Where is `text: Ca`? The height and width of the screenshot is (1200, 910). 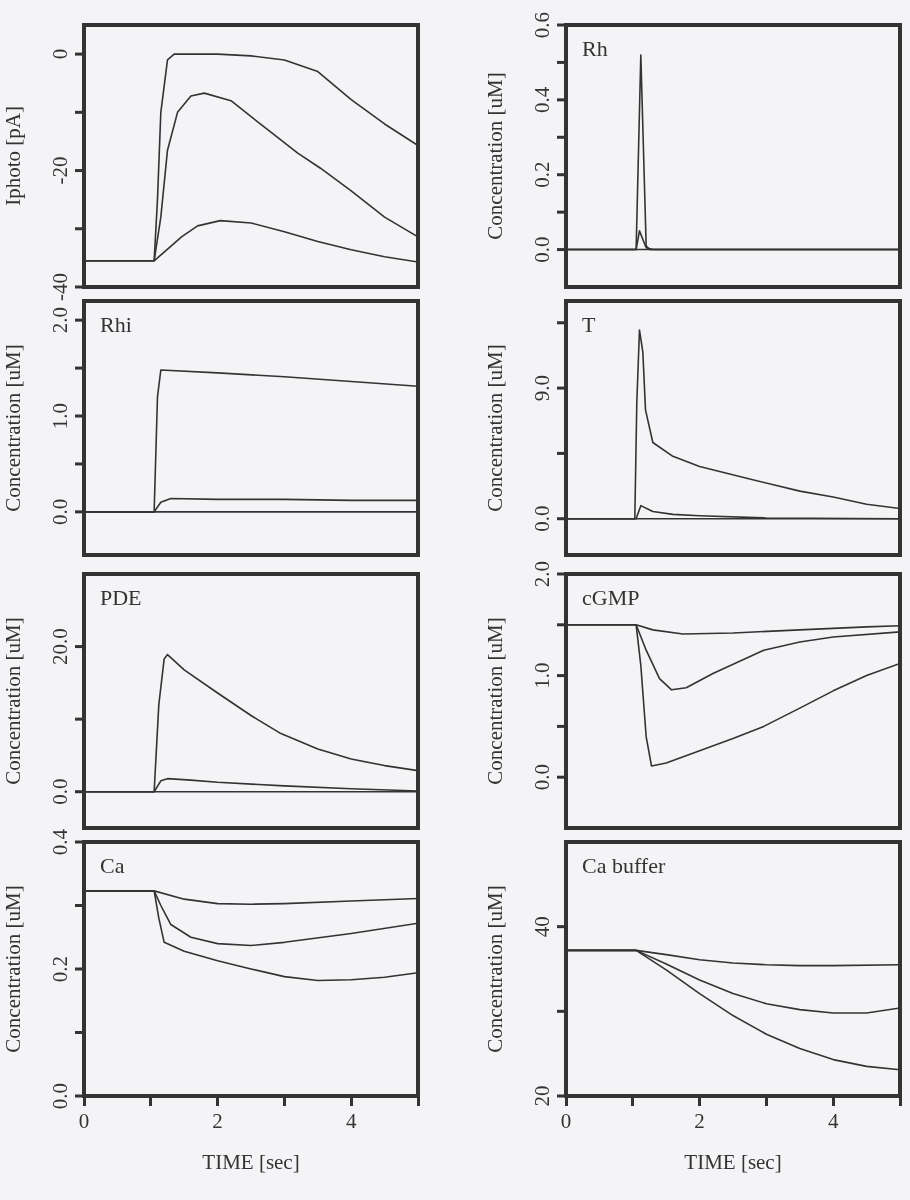 text: Ca is located at coordinates (112, 865).